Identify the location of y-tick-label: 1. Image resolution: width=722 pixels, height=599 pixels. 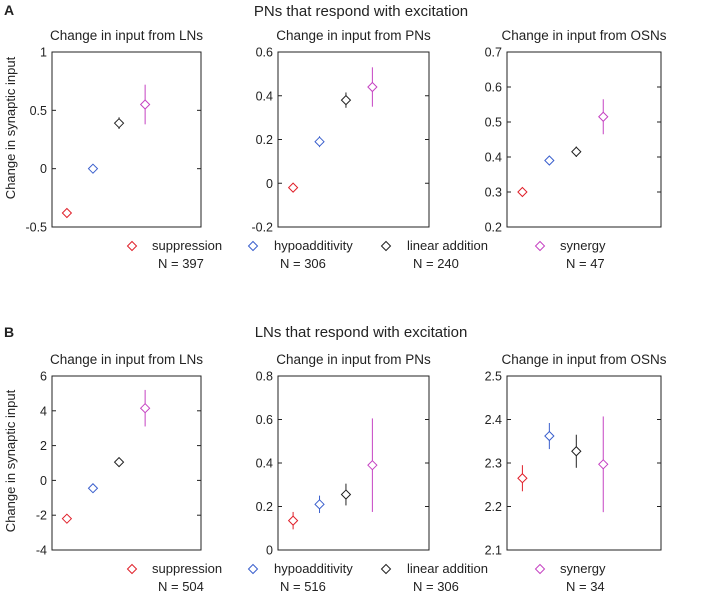
(43, 53).